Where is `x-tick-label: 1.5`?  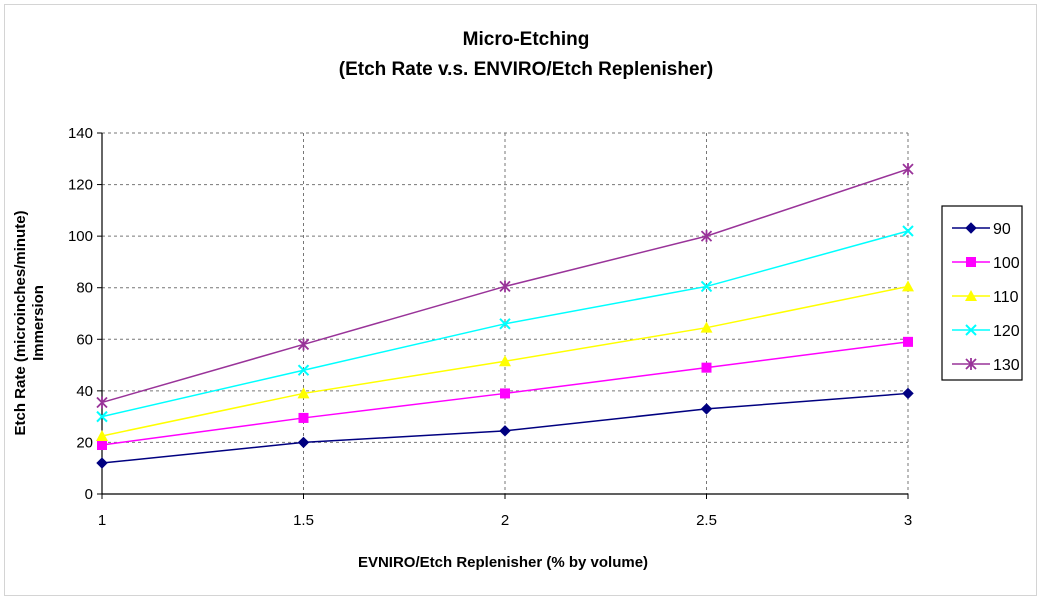
x-tick-label: 1.5 is located at coordinates (303, 520).